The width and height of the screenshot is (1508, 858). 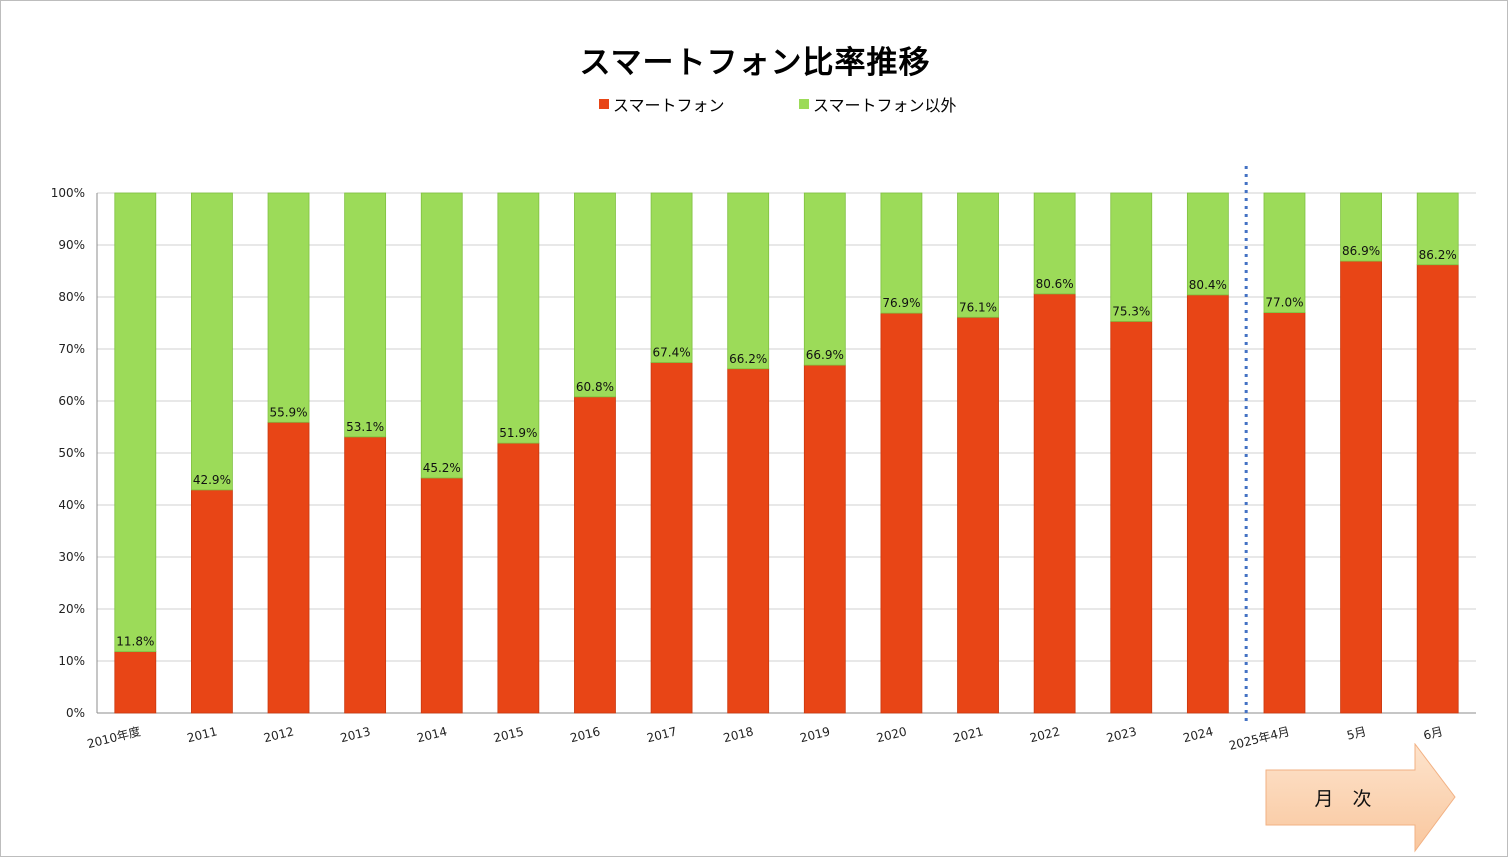 I want to click on y-tick-label: 20%, so click(x=71, y=609).